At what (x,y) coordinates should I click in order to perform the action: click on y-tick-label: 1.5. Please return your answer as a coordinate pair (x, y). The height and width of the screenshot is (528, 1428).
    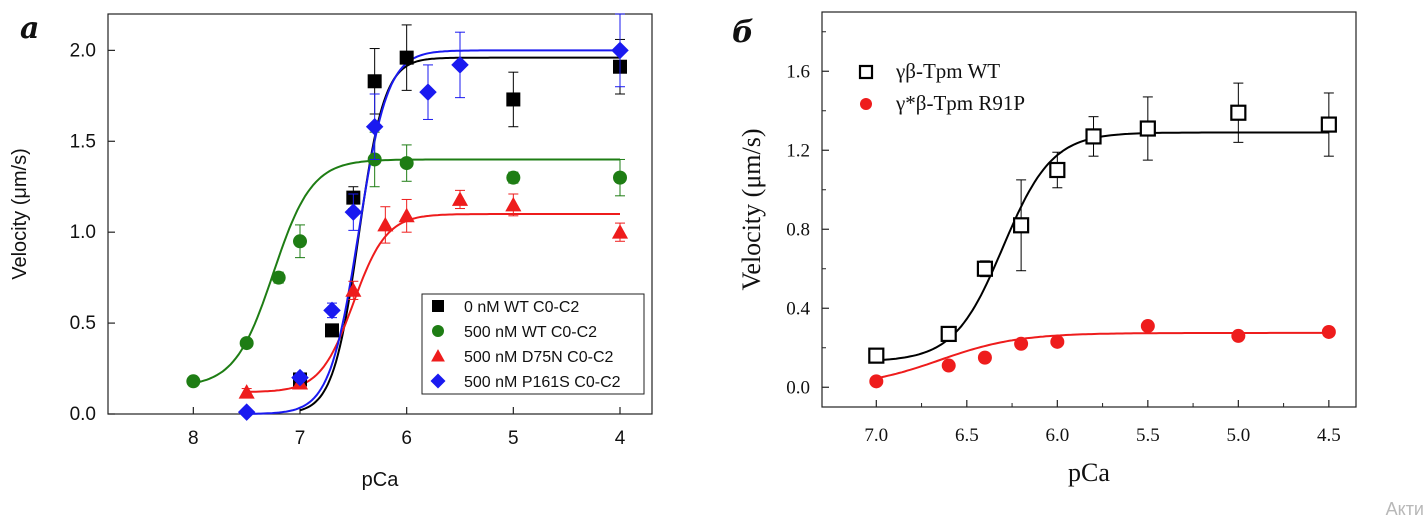
    Looking at the image, I should click on (83, 141).